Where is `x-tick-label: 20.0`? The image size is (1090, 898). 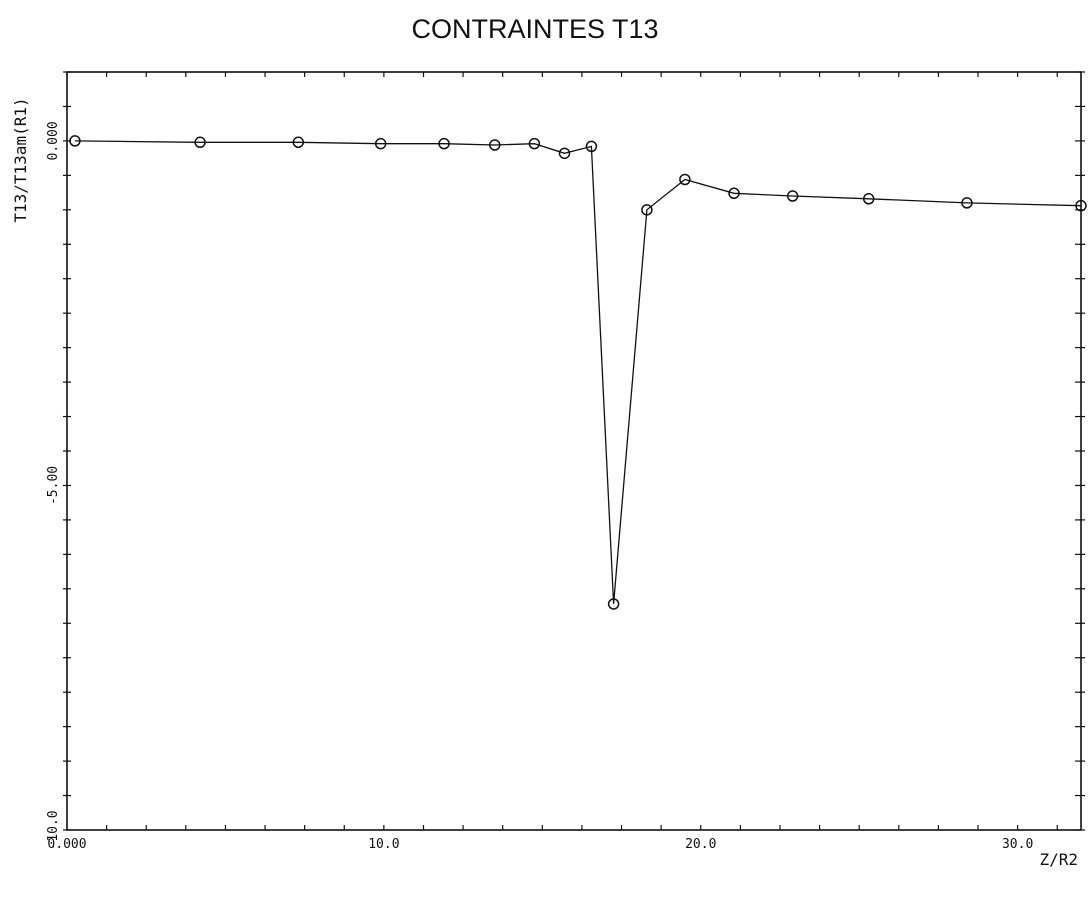 x-tick-label: 20.0 is located at coordinates (700, 844).